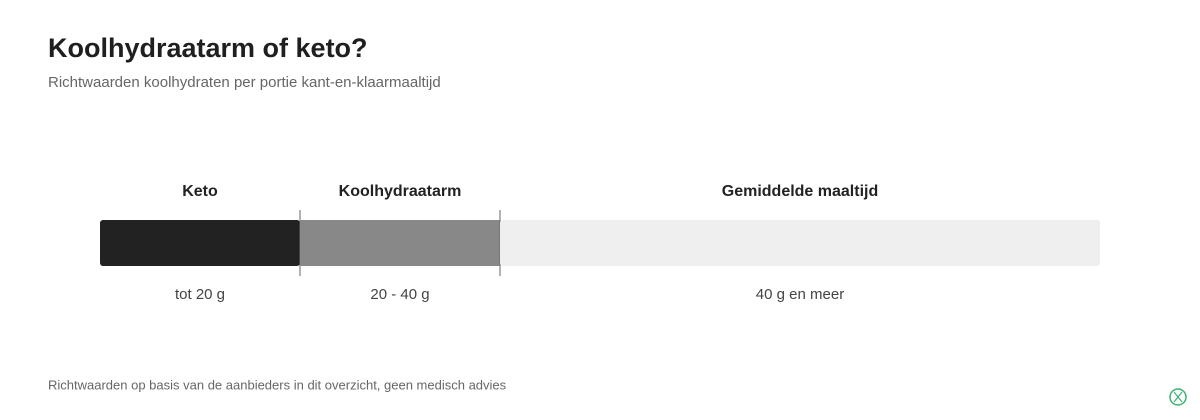 This screenshot has width=1200, height=420. Describe the element at coordinates (200, 191) in the screenshot. I see `segment-label: Keto` at that location.